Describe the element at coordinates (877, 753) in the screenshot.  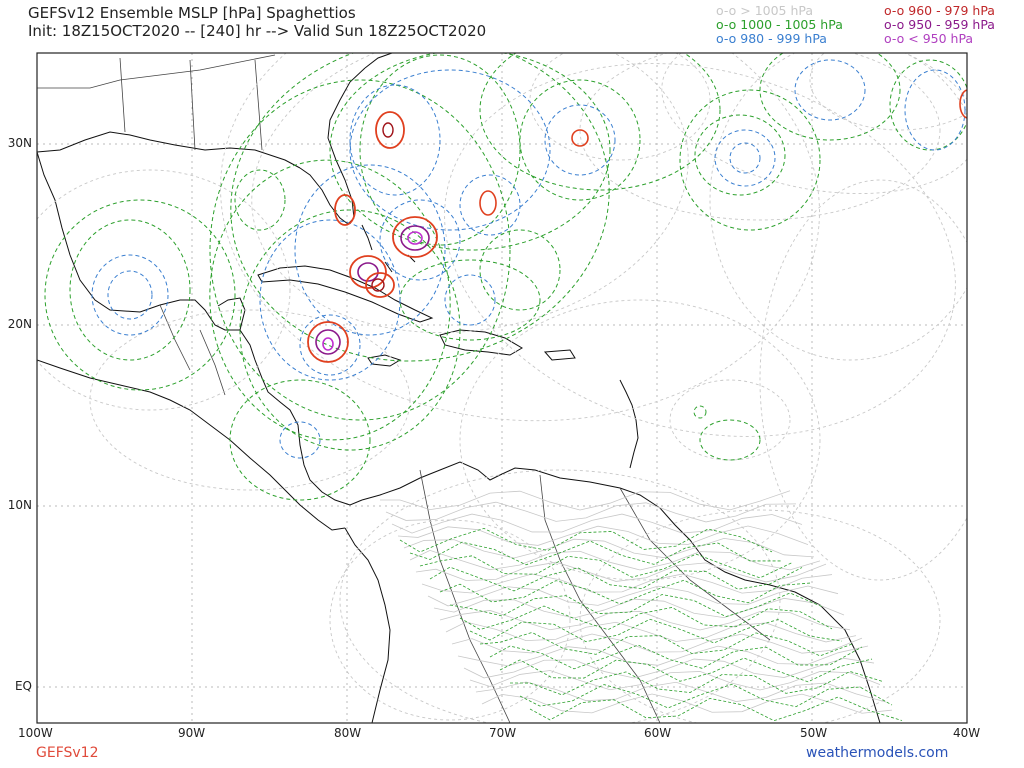
I see `site-link: weathermodels.com` at that location.